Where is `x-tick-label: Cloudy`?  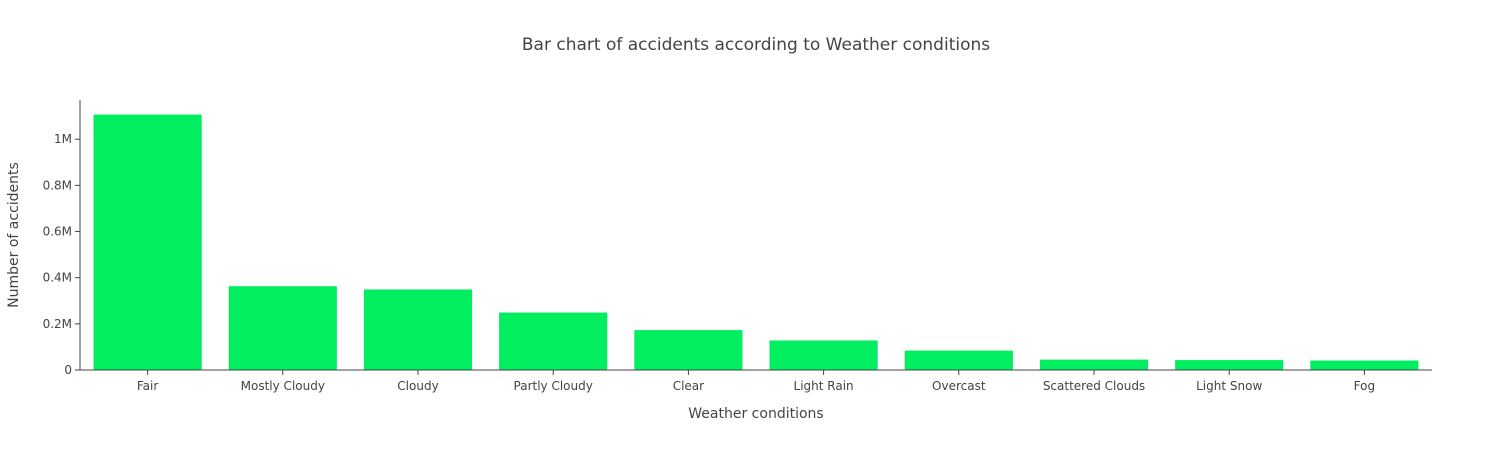
x-tick-label: Cloudy is located at coordinates (417, 386).